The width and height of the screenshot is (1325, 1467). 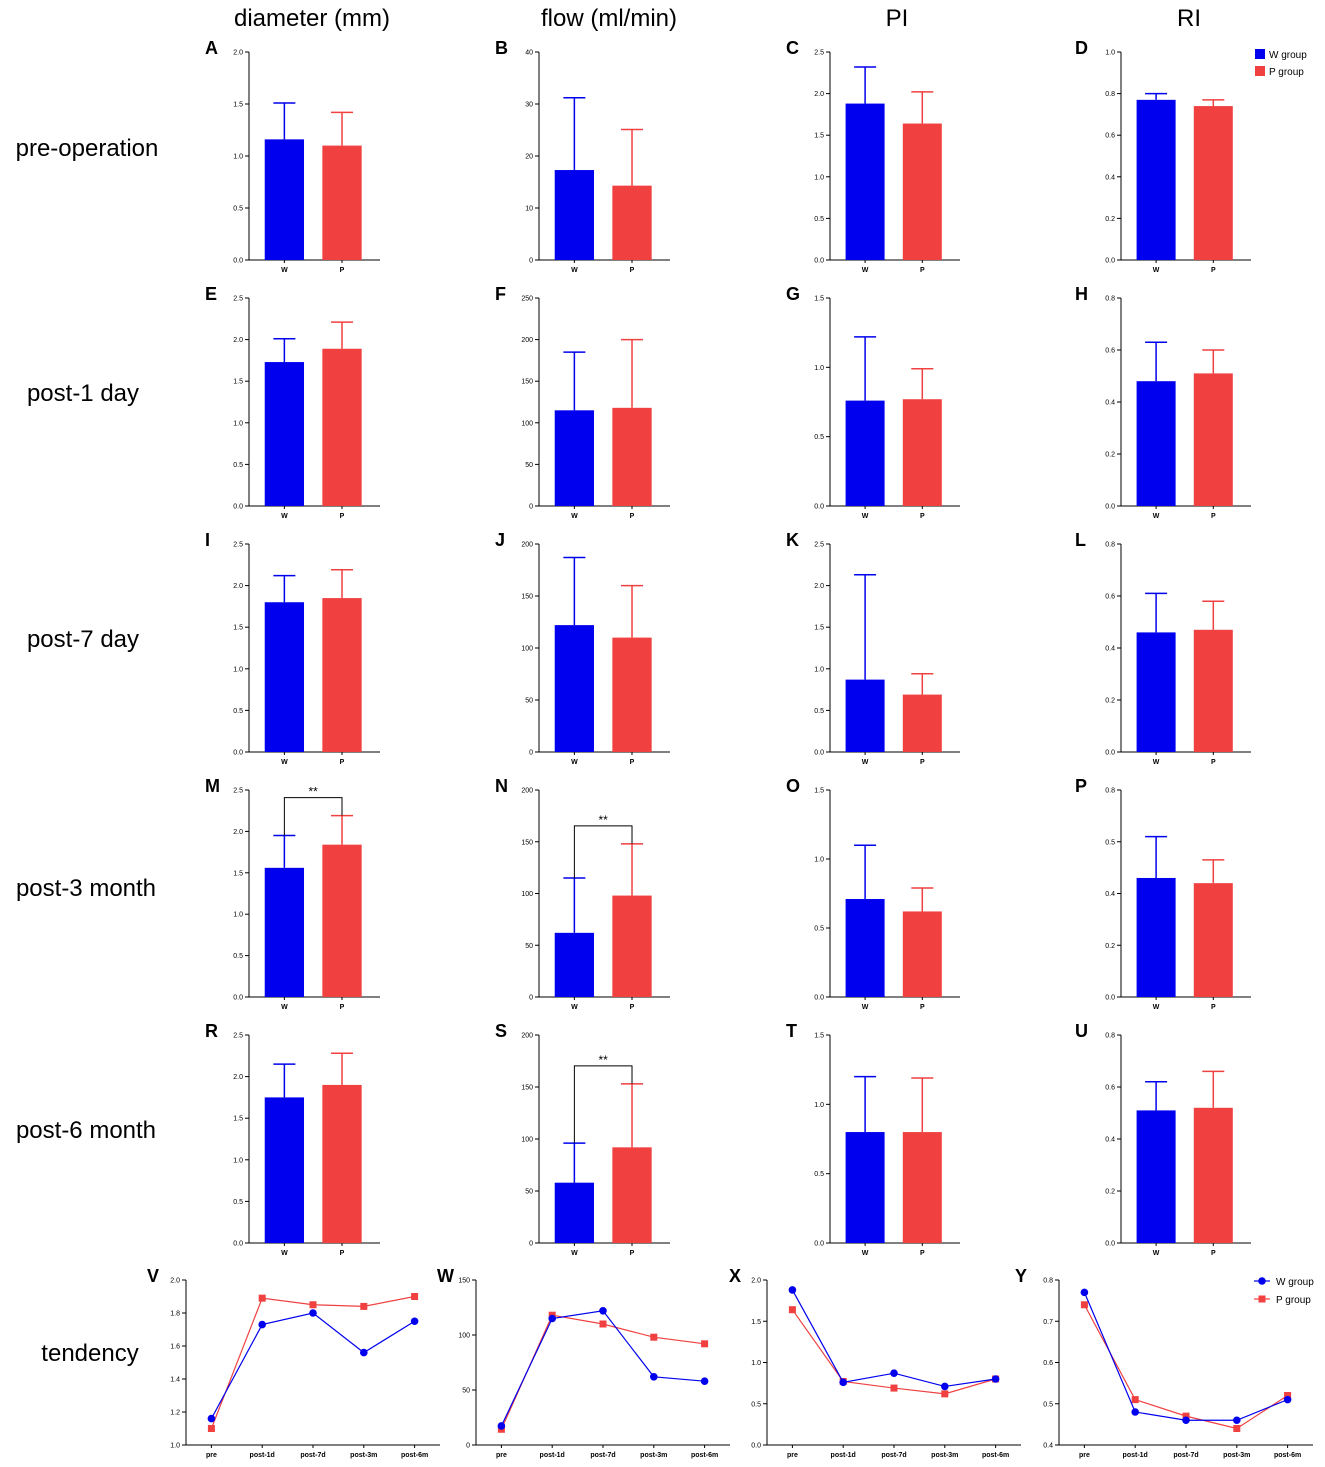 What do you see at coordinates (865, 948) in the screenshot?
I see `bar-o-w` at bounding box center [865, 948].